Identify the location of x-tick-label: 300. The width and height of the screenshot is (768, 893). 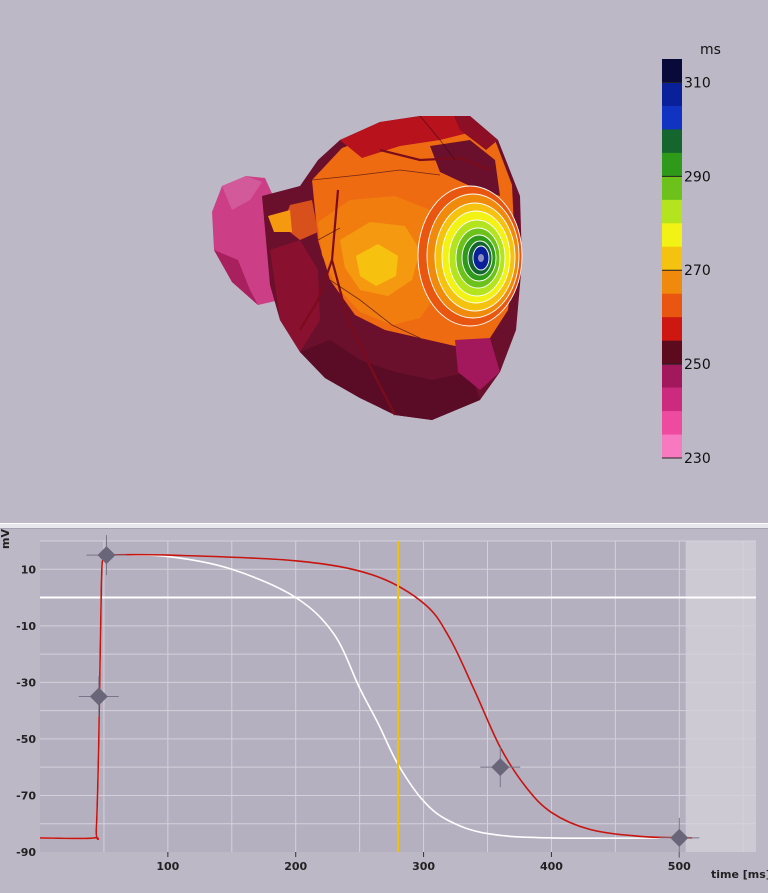
(423, 866).